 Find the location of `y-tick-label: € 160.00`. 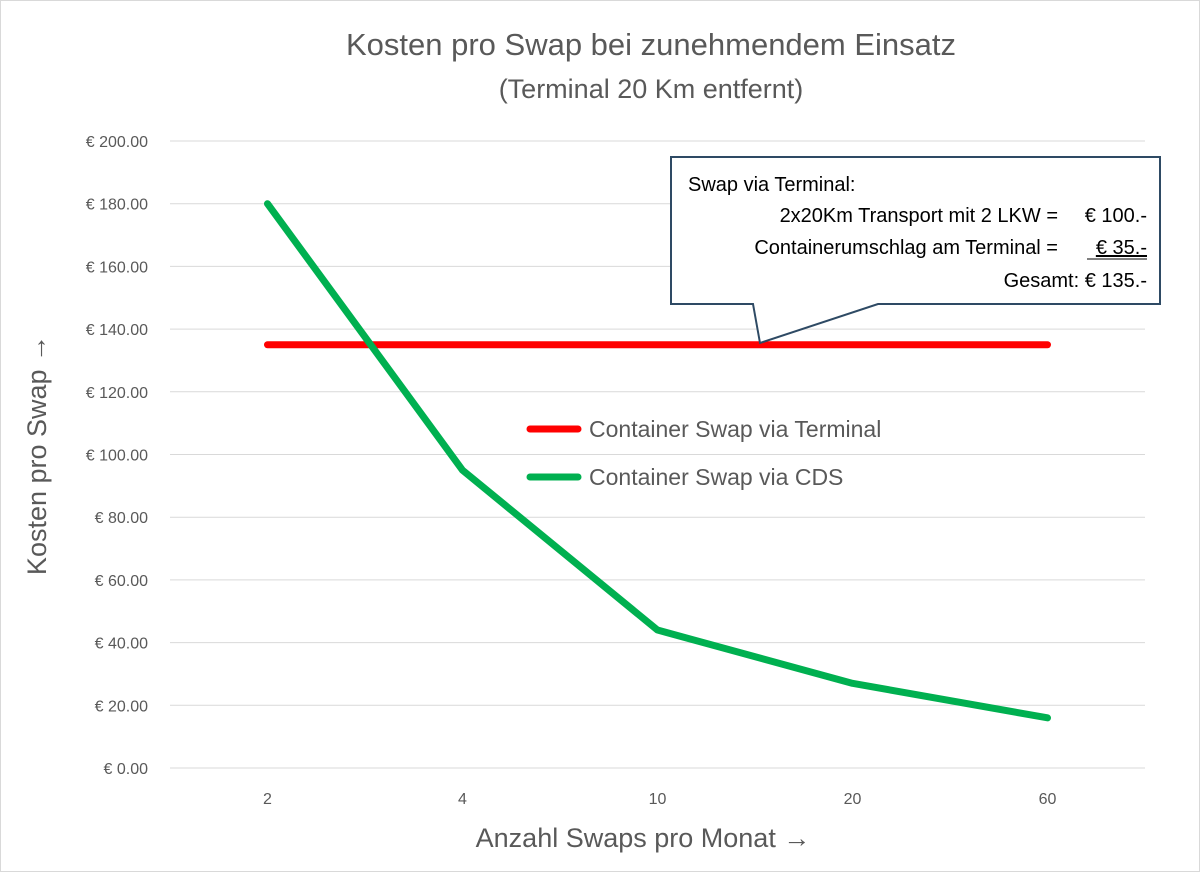

y-tick-label: € 160.00 is located at coordinates (117, 267).